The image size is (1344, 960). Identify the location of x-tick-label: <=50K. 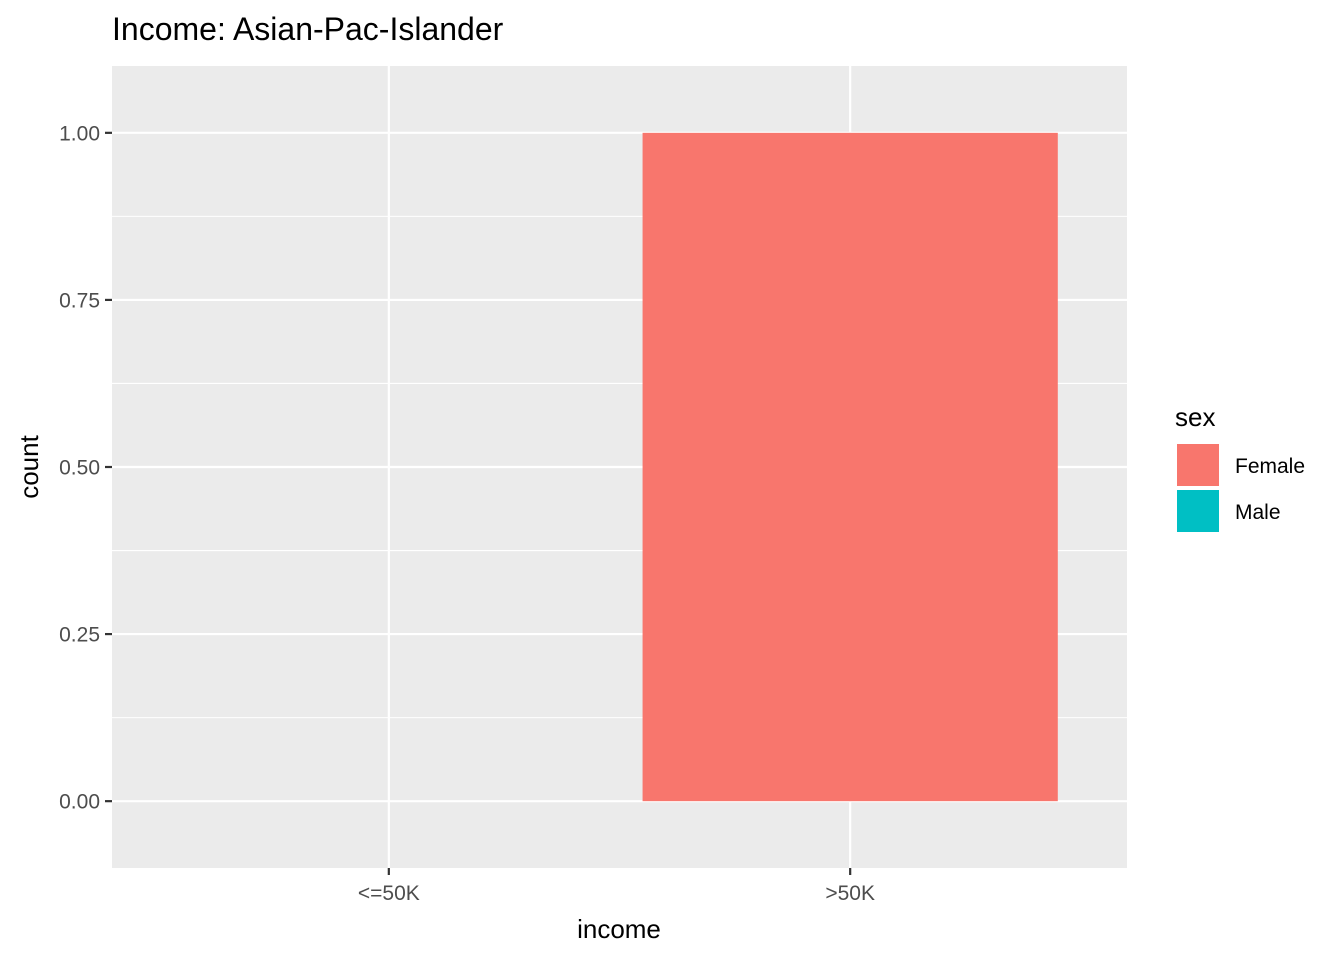
(389, 893).